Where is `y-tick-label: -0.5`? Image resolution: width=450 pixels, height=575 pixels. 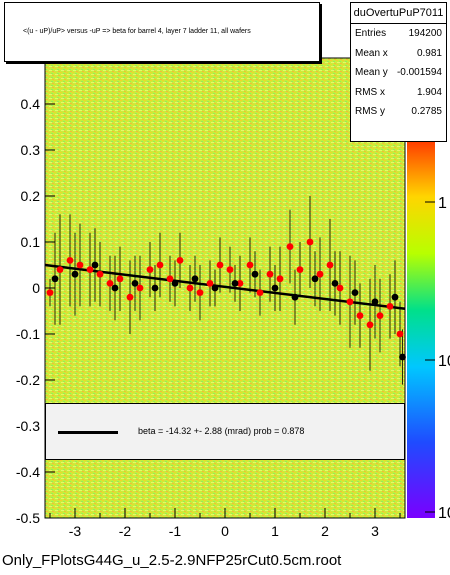 y-tick-label: -0.5 is located at coordinates (28, 518).